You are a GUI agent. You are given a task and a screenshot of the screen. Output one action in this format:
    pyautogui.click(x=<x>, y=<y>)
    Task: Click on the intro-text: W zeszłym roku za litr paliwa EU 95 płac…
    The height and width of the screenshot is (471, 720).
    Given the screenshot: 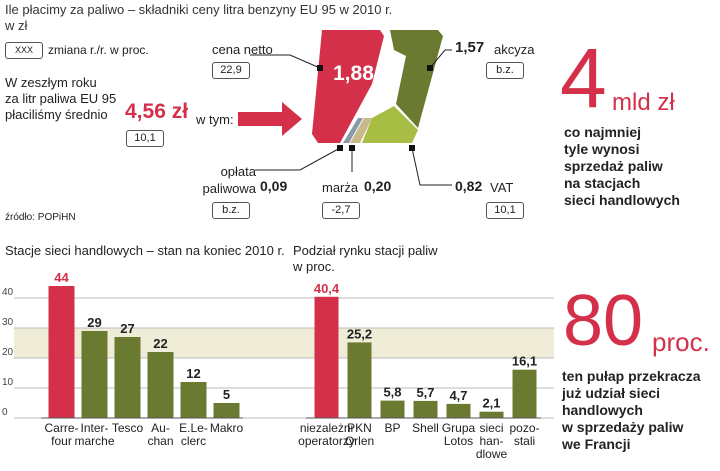 What is the action you would take?
    pyautogui.click(x=61, y=98)
    